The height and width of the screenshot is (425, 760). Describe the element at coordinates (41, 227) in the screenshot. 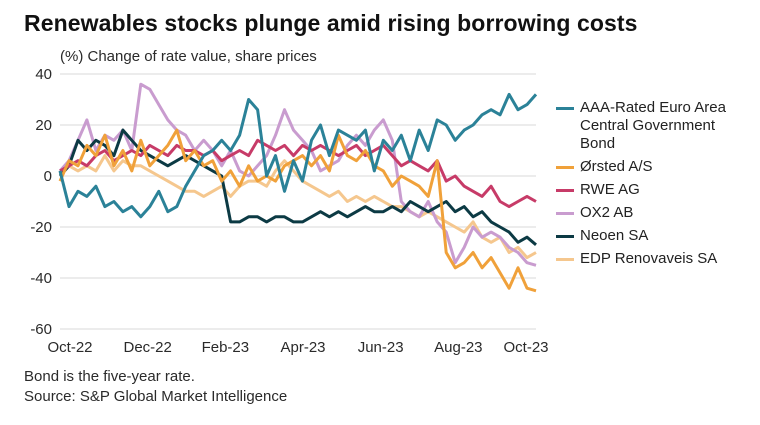

I see `y-tick-label: -20` at that location.